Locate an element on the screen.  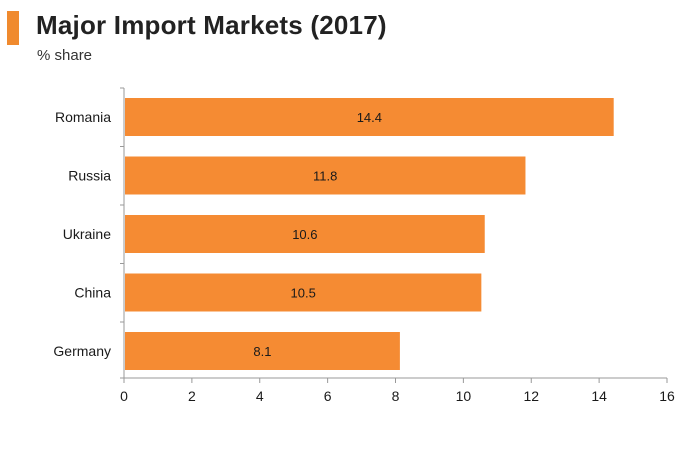
bar-russia is located at coordinates (325, 175).